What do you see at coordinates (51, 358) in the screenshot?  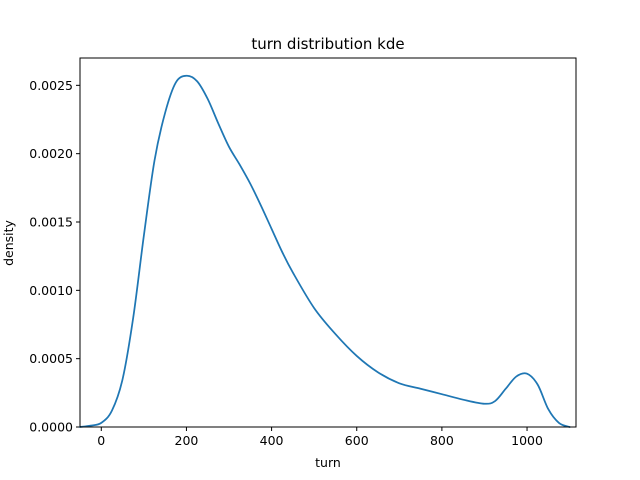 I see `y-tick-label: 0.0005` at bounding box center [51, 358].